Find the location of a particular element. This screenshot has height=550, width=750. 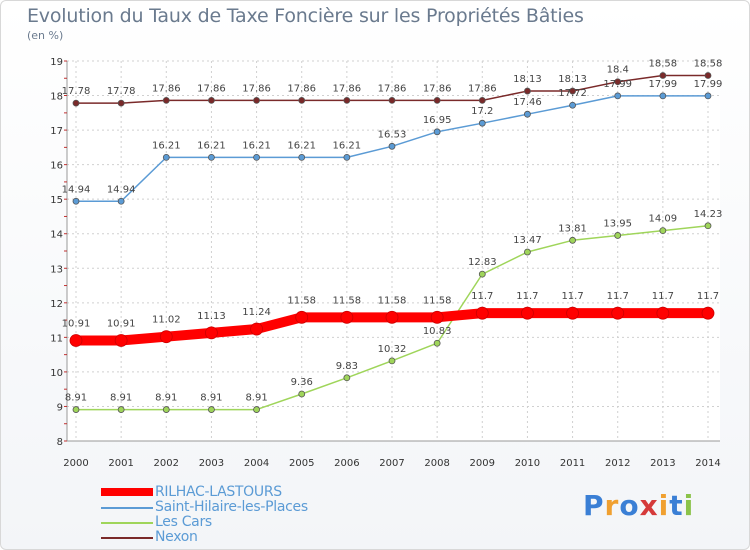

data-label: 17.2 is located at coordinates (482, 111).